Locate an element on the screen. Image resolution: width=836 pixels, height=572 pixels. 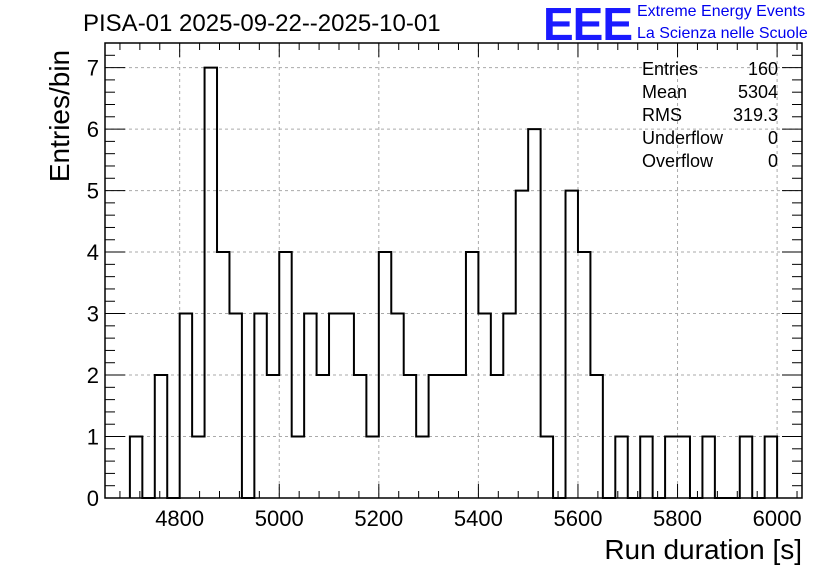
stat-value: 319.3 is located at coordinates (755, 115).